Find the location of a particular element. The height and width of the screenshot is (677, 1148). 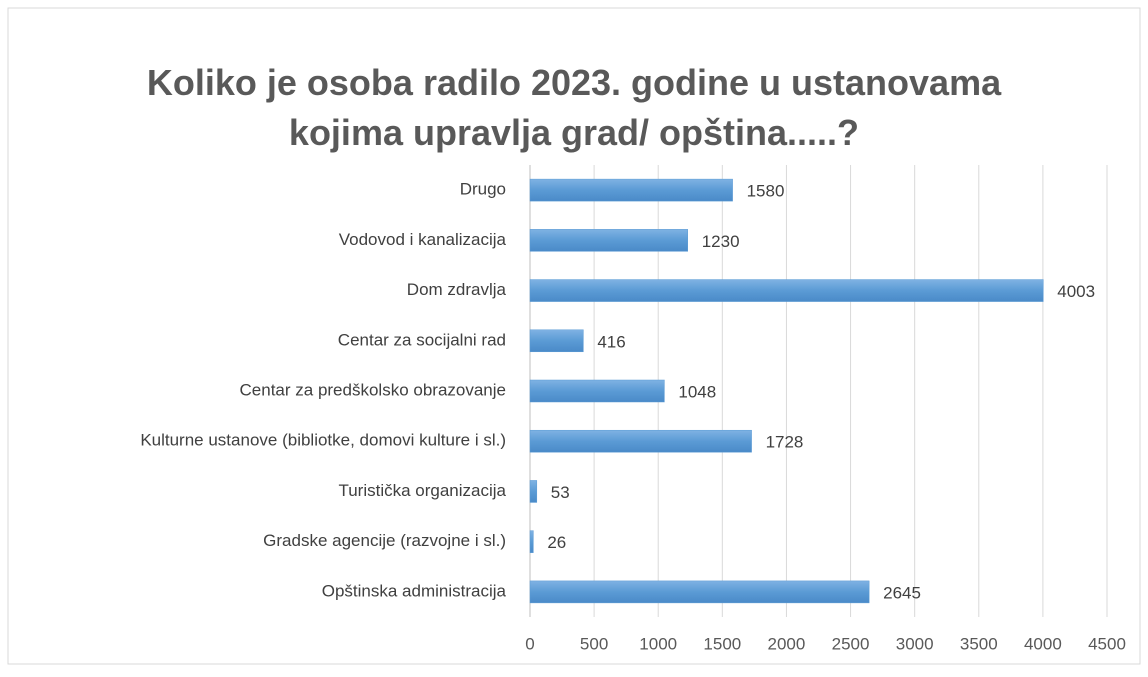

x-tick-label: 4000 is located at coordinates (1043, 643).